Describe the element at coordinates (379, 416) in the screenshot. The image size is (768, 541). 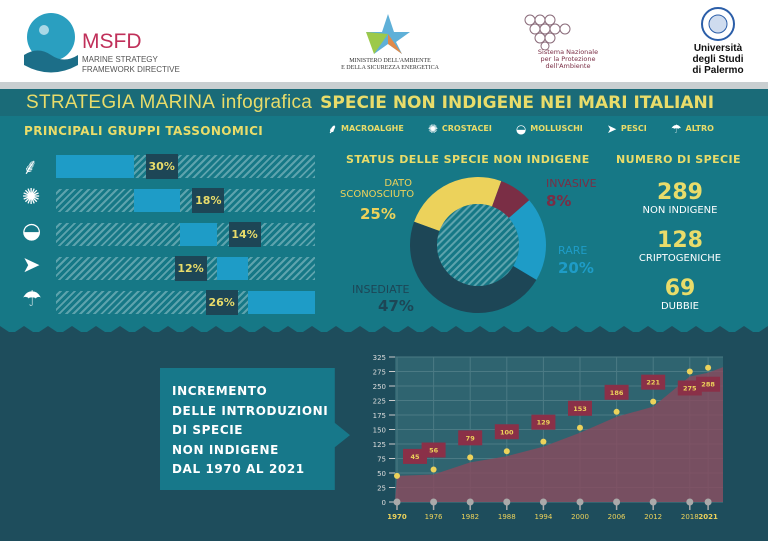
I see `y-tick-label: 175` at that location.